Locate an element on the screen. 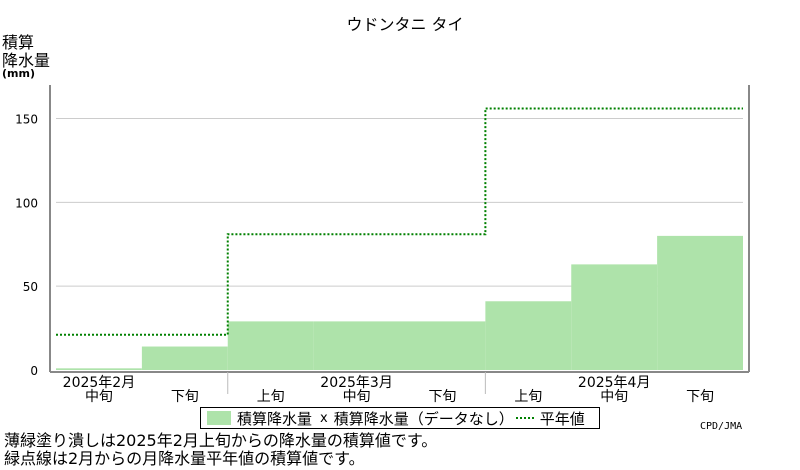 This screenshot has width=800, height=470. legend-label-bars: 積算降水量 is located at coordinates (275, 418).